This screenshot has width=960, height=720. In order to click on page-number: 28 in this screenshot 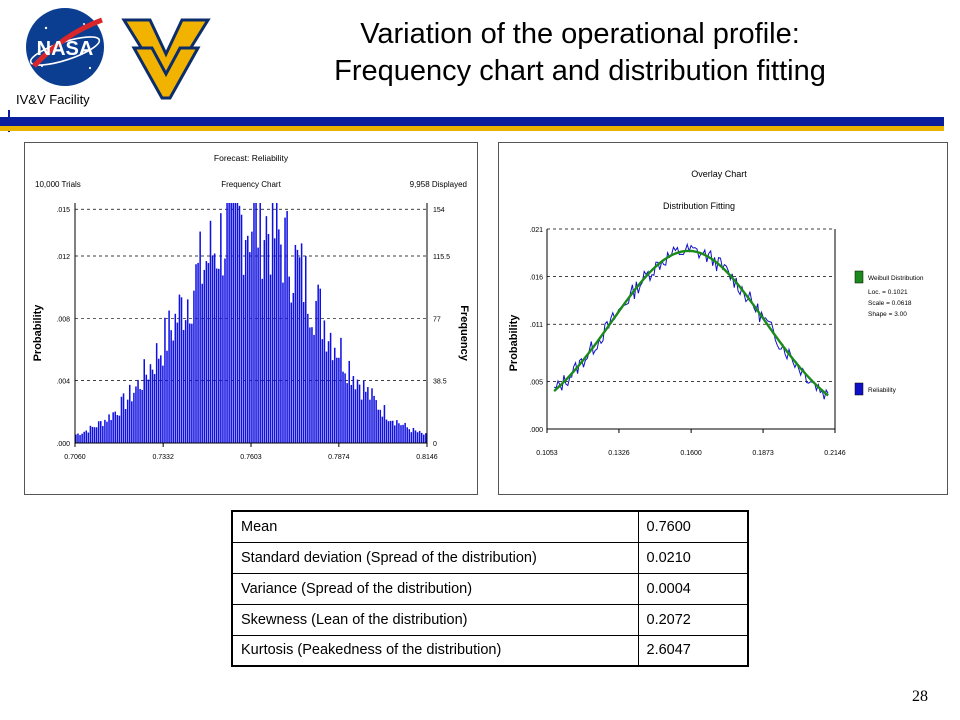, I will do `click(920, 696)`.